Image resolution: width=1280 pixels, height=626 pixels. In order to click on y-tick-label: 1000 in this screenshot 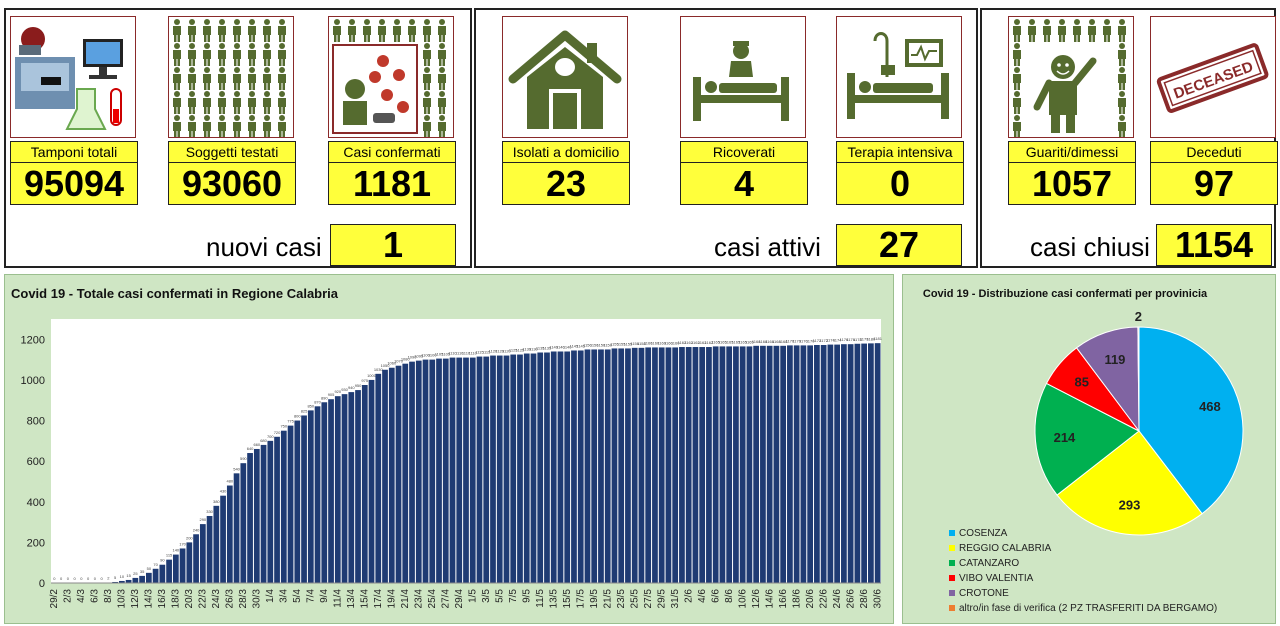, I will do `click(33, 381)`.